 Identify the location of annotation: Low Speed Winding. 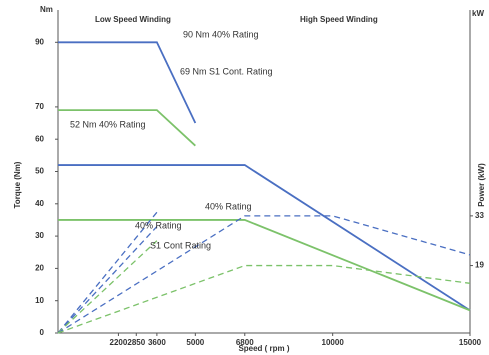
(133, 19).